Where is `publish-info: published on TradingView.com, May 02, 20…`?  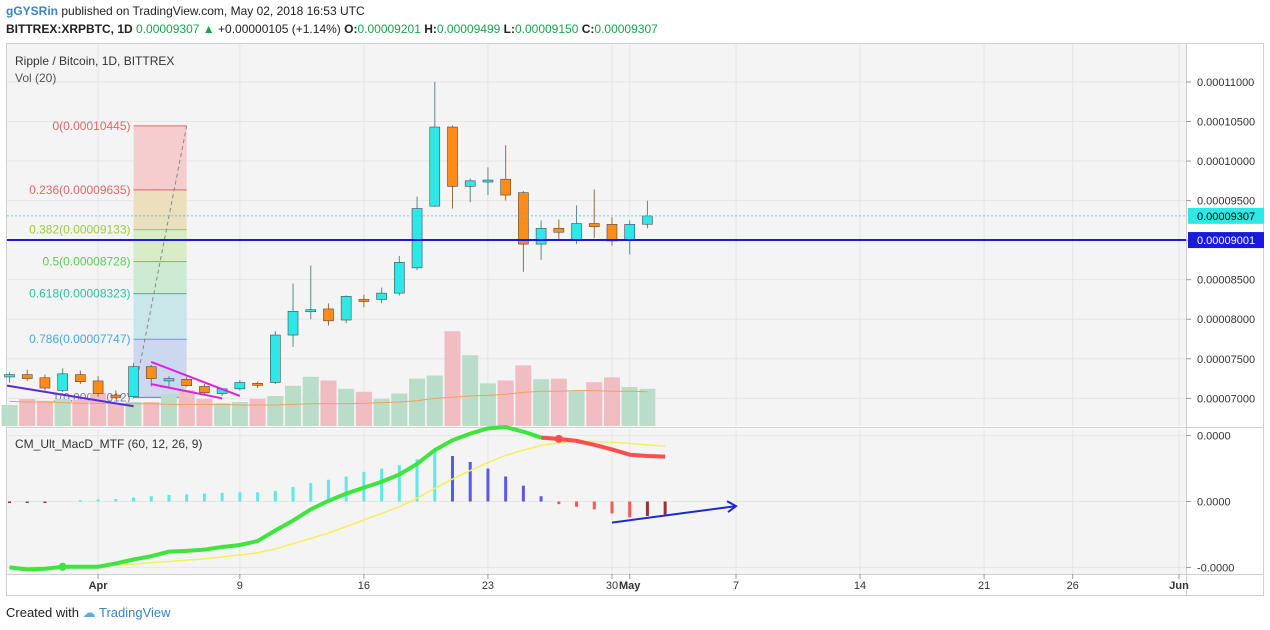 publish-info: published on TradingView.com, May 02, 20… is located at coordinates (213, 11).